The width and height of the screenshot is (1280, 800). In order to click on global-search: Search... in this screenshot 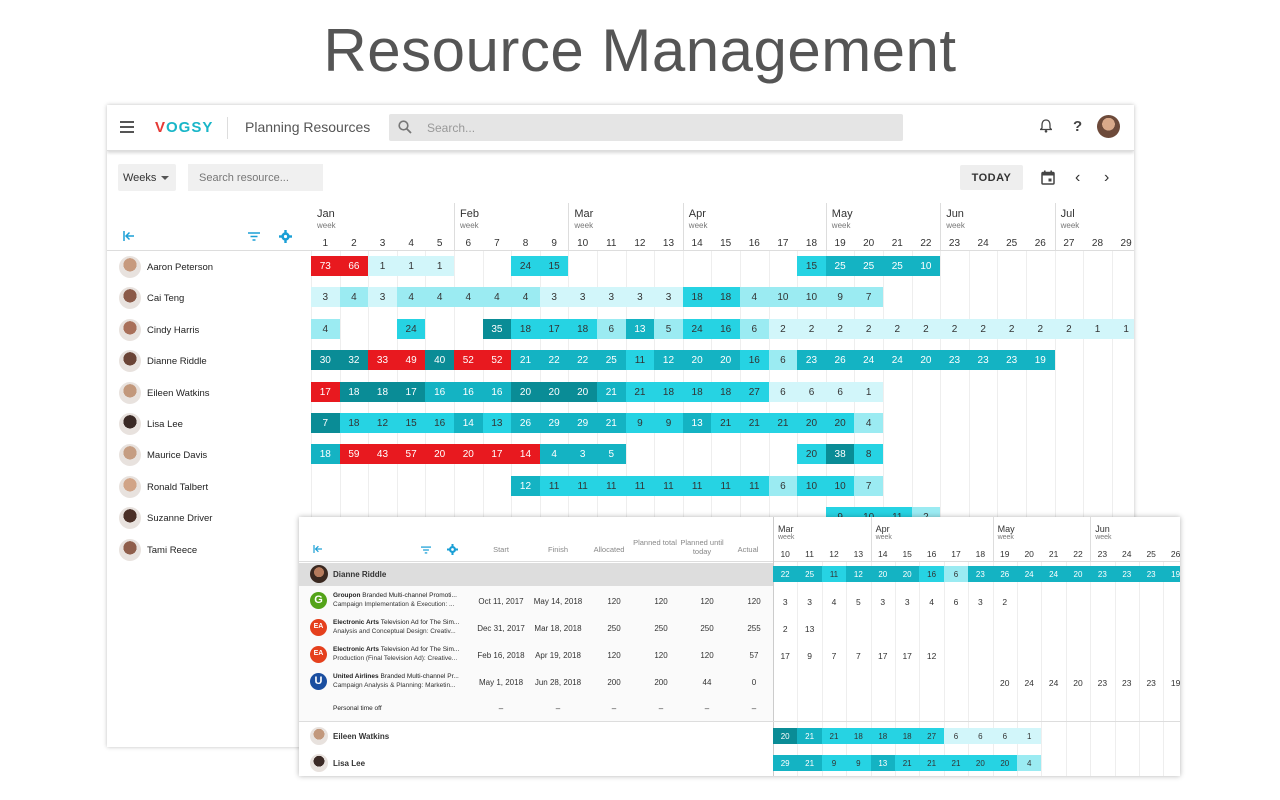, I will do `click(646, 127)`.